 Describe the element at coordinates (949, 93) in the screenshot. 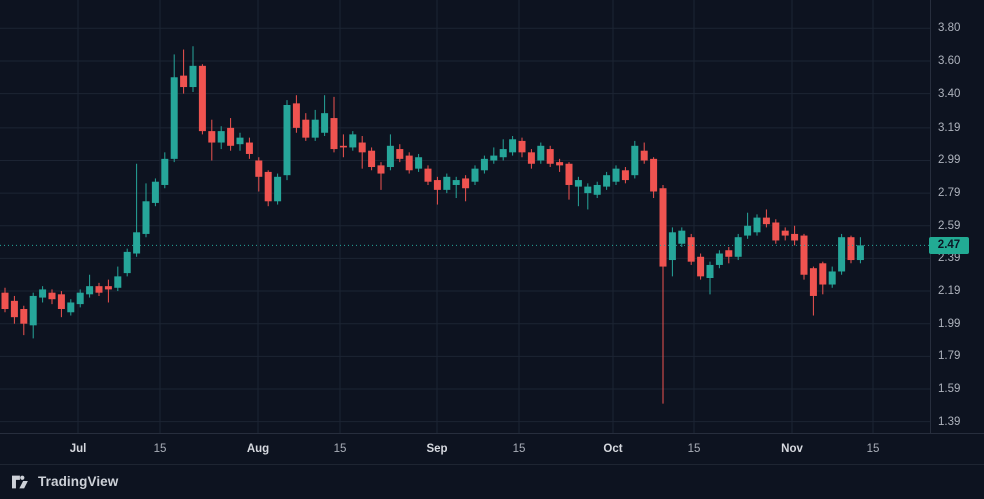

I see `price-axis-label: 3.40` at that location.